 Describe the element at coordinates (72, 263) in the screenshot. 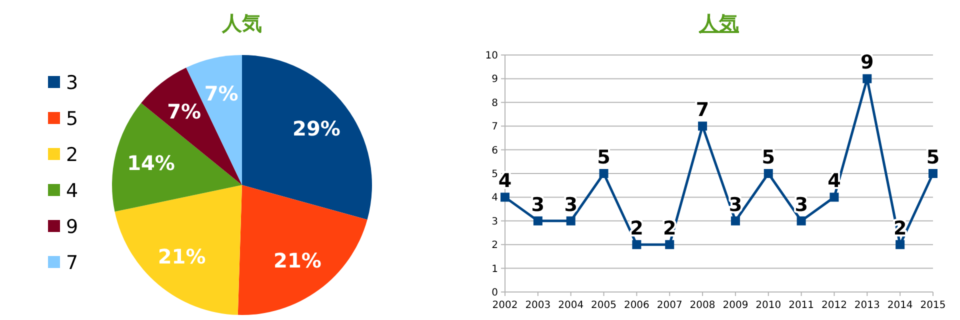

I see `legend-label: 7` at that location.